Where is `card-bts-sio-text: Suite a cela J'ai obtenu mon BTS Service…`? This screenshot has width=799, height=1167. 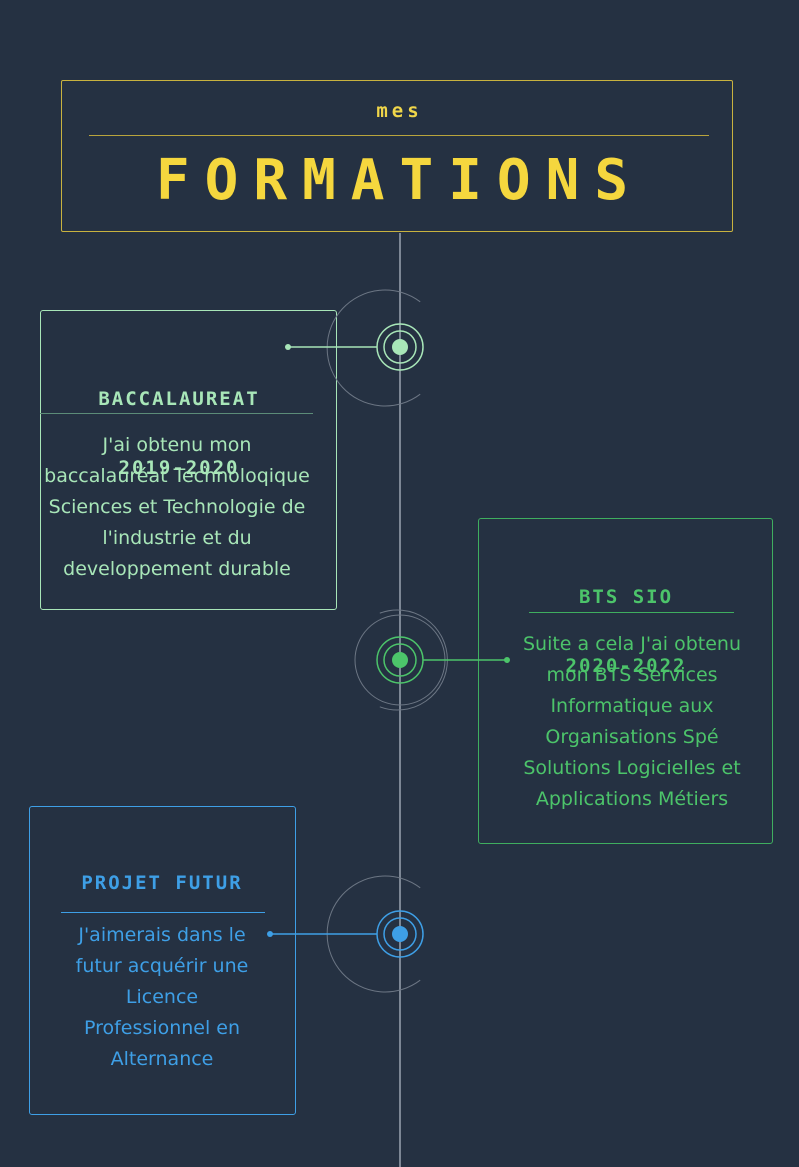 card-bts-sio-text: Suite a cela J'ai obtenu mon BTS Service… is located at coordinates (632, 721).